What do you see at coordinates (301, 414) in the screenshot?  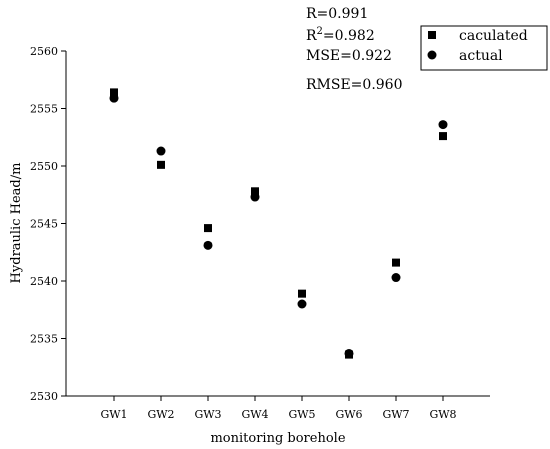 I see `x-tick-label: GW5` at bounding box center [301, 414].